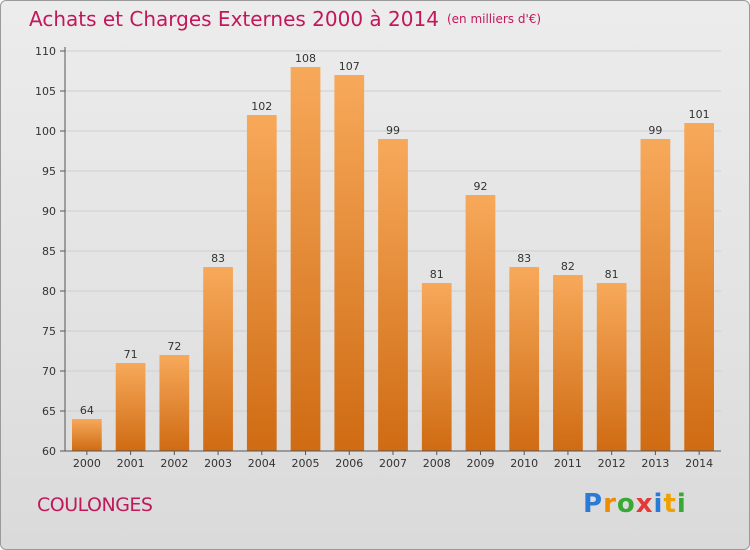 The height and width of the screenshot is (550, 750). What do you see at coordinates (349, 66) in the screenshot?
I see `data-label: 107` at bounding box center [349, 66].